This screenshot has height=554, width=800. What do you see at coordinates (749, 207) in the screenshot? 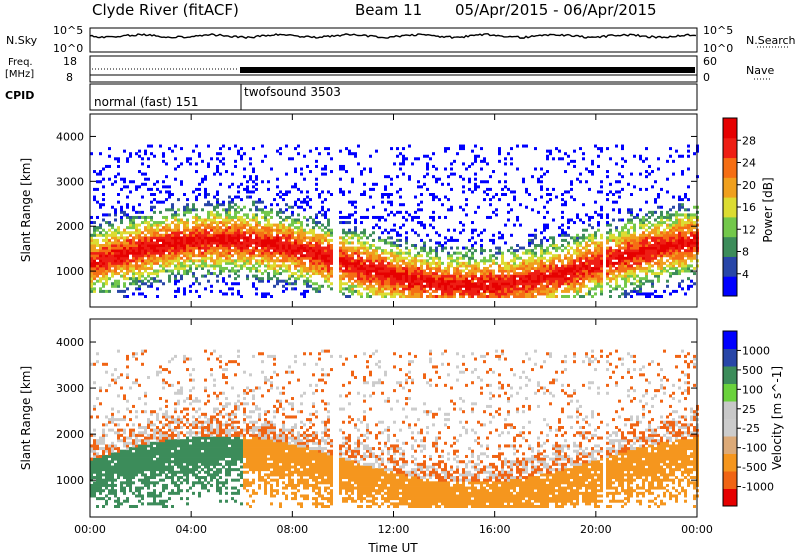
I see `colorbar-tick-label: 16` at bounding box center [749, 207].